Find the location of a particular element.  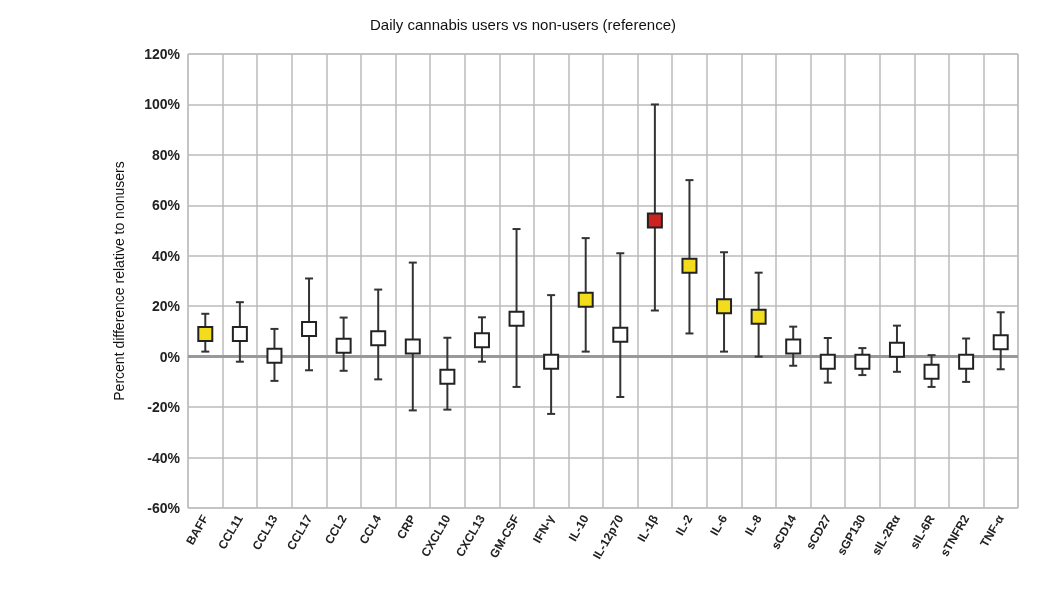

y-tick-label: -40% is located at coordinates (164, 457).